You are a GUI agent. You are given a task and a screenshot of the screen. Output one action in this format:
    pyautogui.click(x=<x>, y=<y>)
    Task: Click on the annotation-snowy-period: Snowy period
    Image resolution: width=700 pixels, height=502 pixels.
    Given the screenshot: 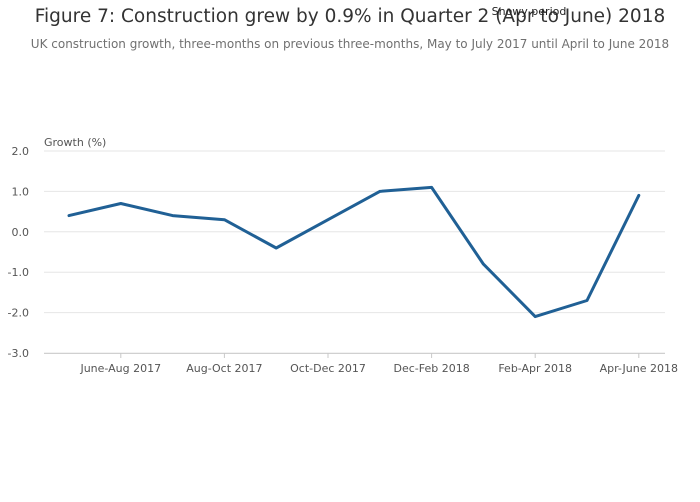 What is the action you would take?
    pyautogui.click(x=529, y=11)
    